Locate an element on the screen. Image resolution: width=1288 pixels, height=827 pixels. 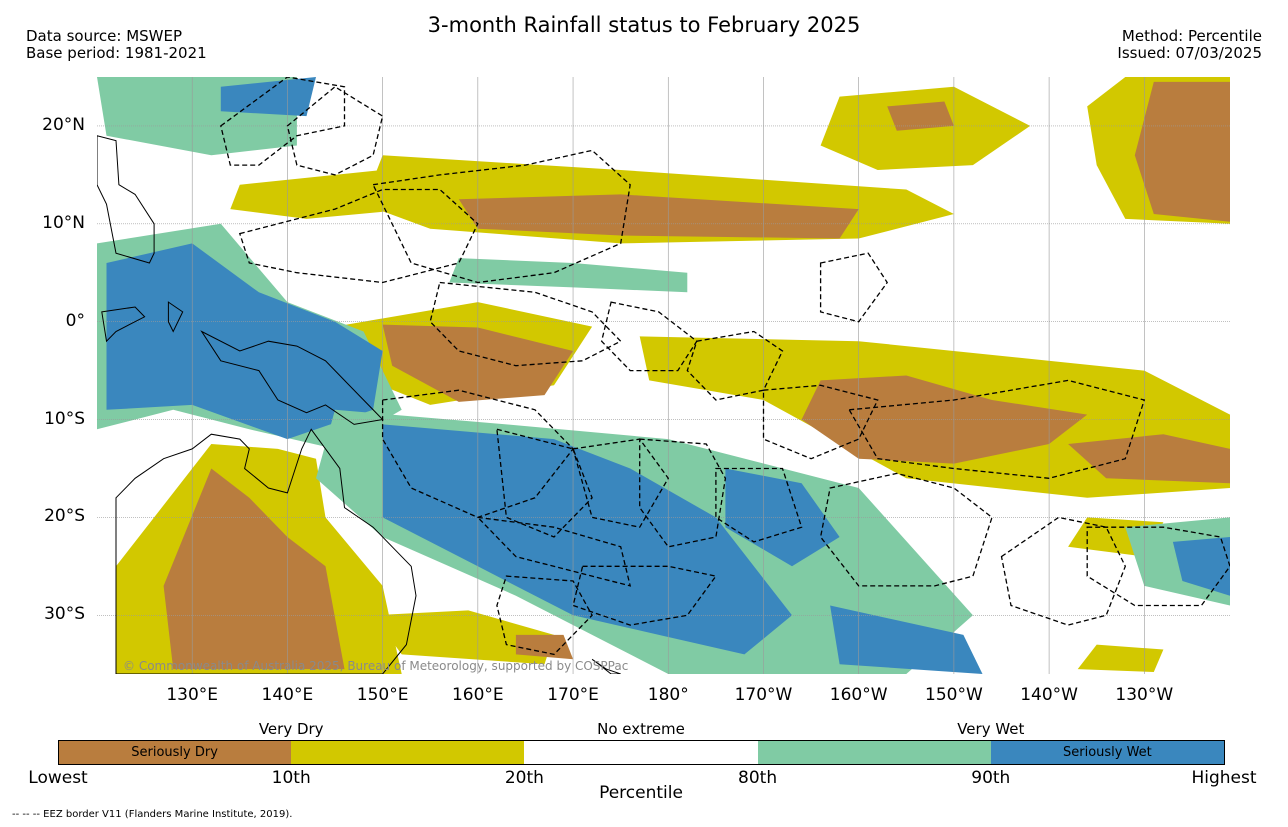
legend-tick-20th: 20th is located at coordinates (524, 778).